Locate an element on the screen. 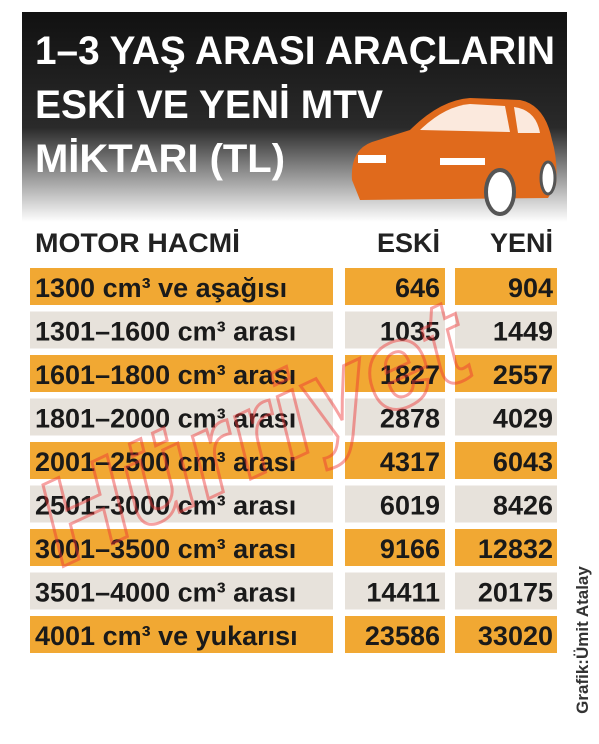 The width and height of the screenshot is (599, 744). column-header: MOTOR HACMİ is located at coordinates (137, 243).